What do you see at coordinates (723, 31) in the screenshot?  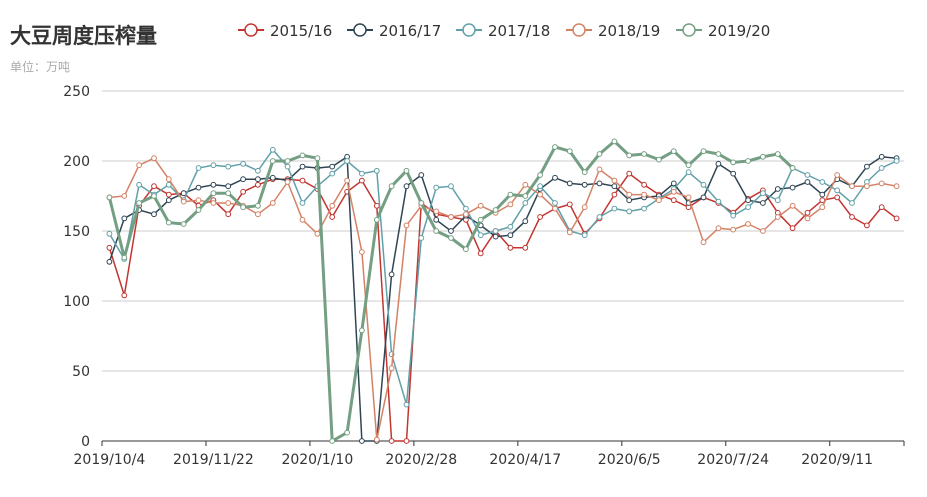 I see `legend-item: 2019/20` at bounding box center [723, 31].